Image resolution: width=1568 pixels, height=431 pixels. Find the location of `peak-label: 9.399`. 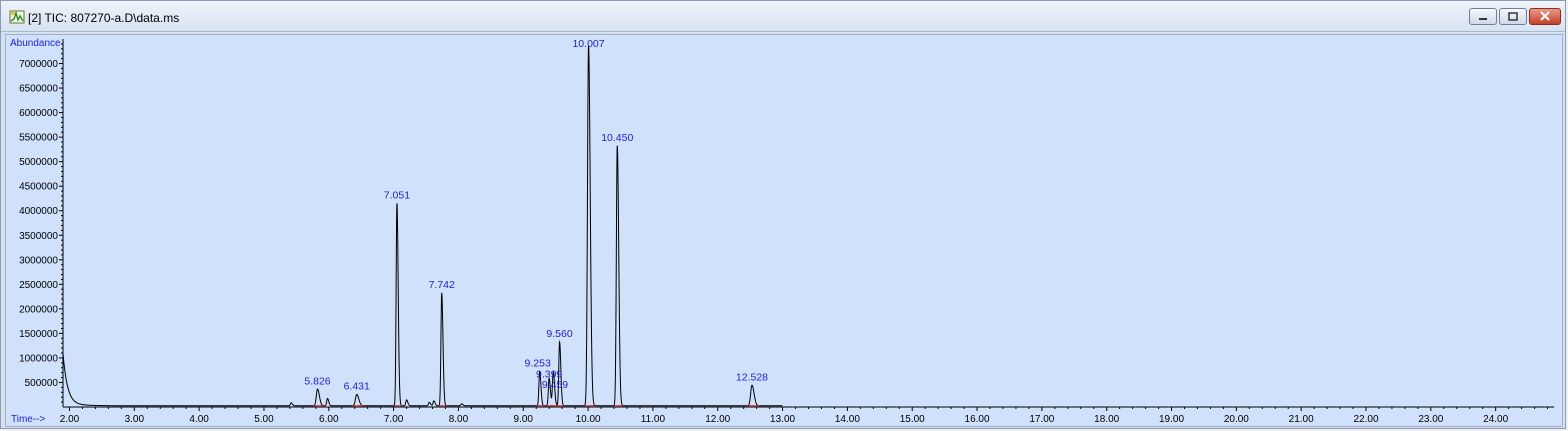

peak-label: 9.399 is located at coordinates (549, 375).